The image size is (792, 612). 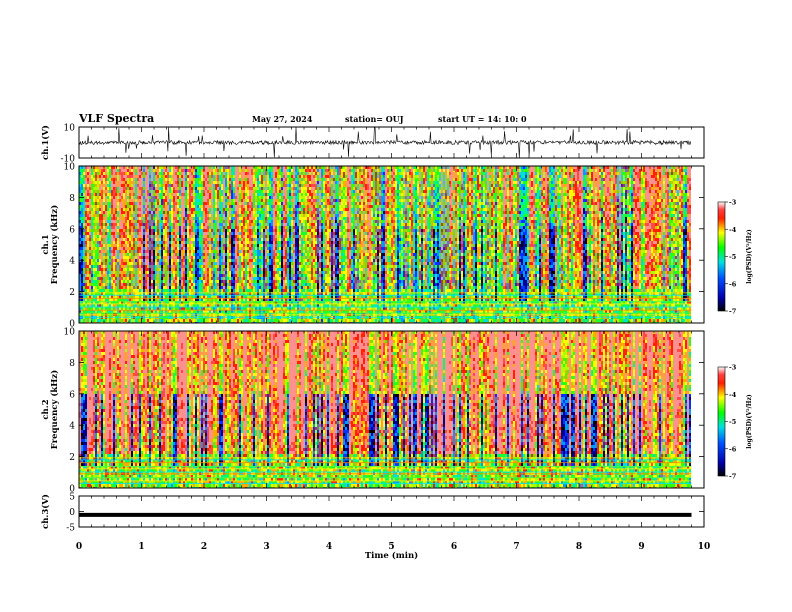 What do you see at coordinates (516, 547) in the screenshot?
I see `x-tick-label: 7` at bounding box center [516, 547].